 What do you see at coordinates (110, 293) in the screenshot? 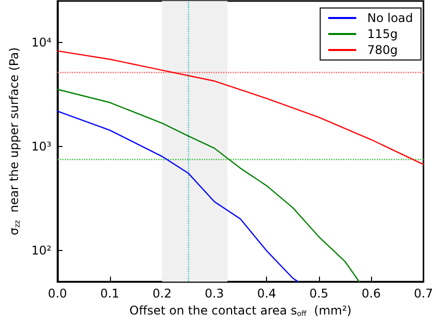
I see `x-tick-label: 0.1` at bounding box center [110, 293].